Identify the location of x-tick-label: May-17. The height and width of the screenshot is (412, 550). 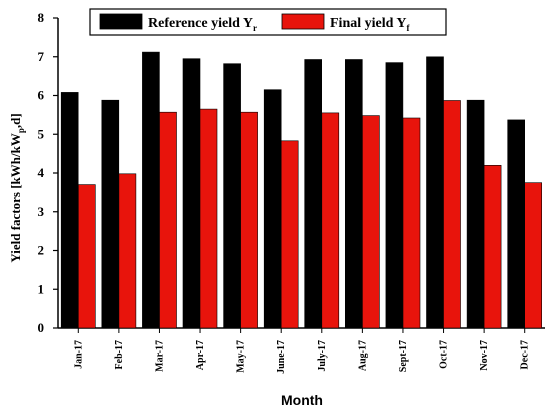
(241, 356).